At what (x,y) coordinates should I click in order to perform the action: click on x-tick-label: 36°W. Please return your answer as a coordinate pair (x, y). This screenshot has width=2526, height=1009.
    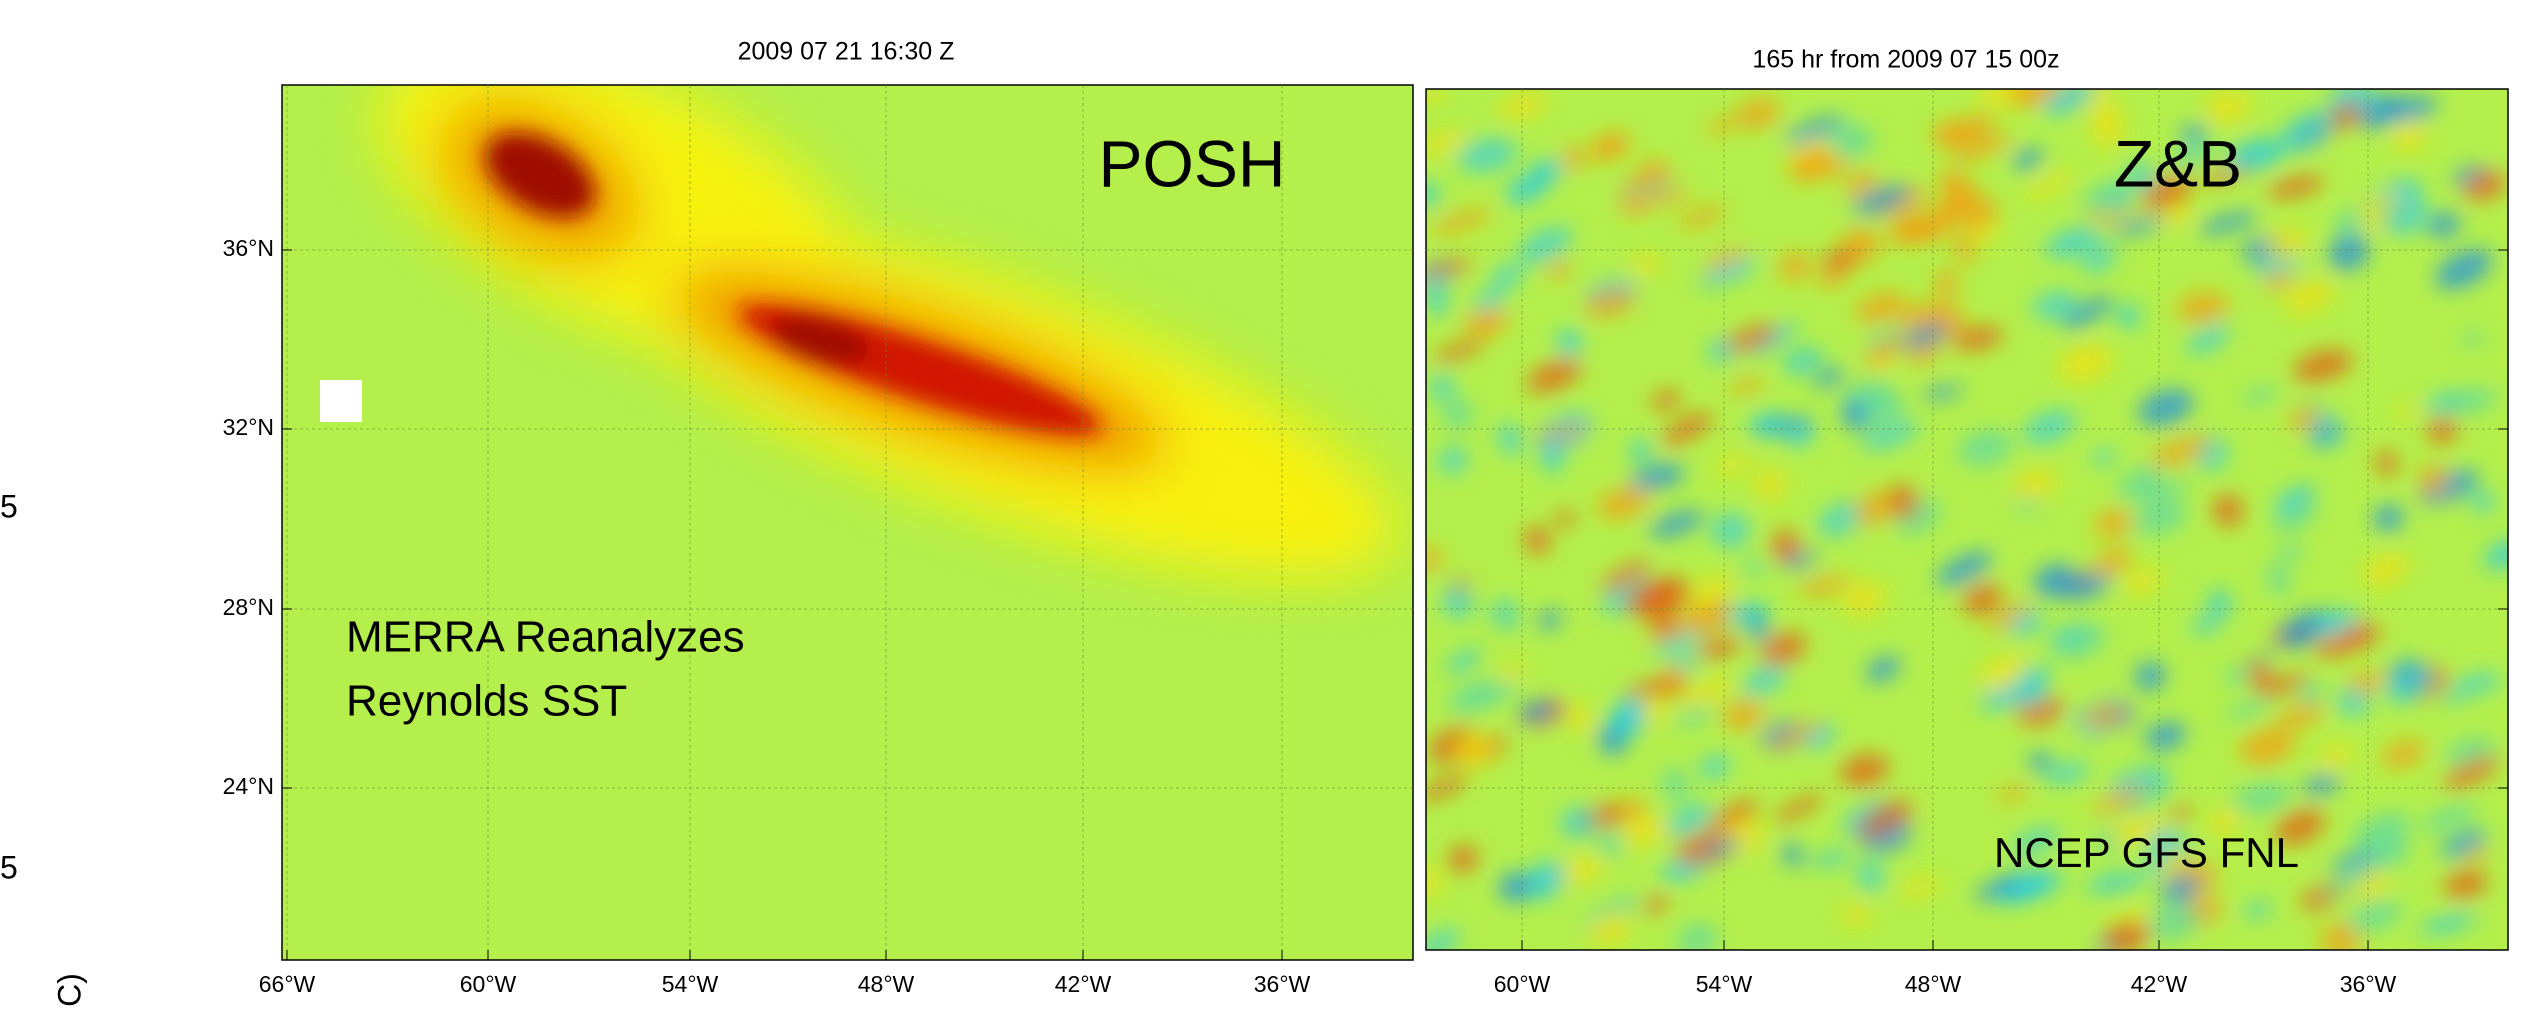
    Looking at the image, I should click on (2368, 984).